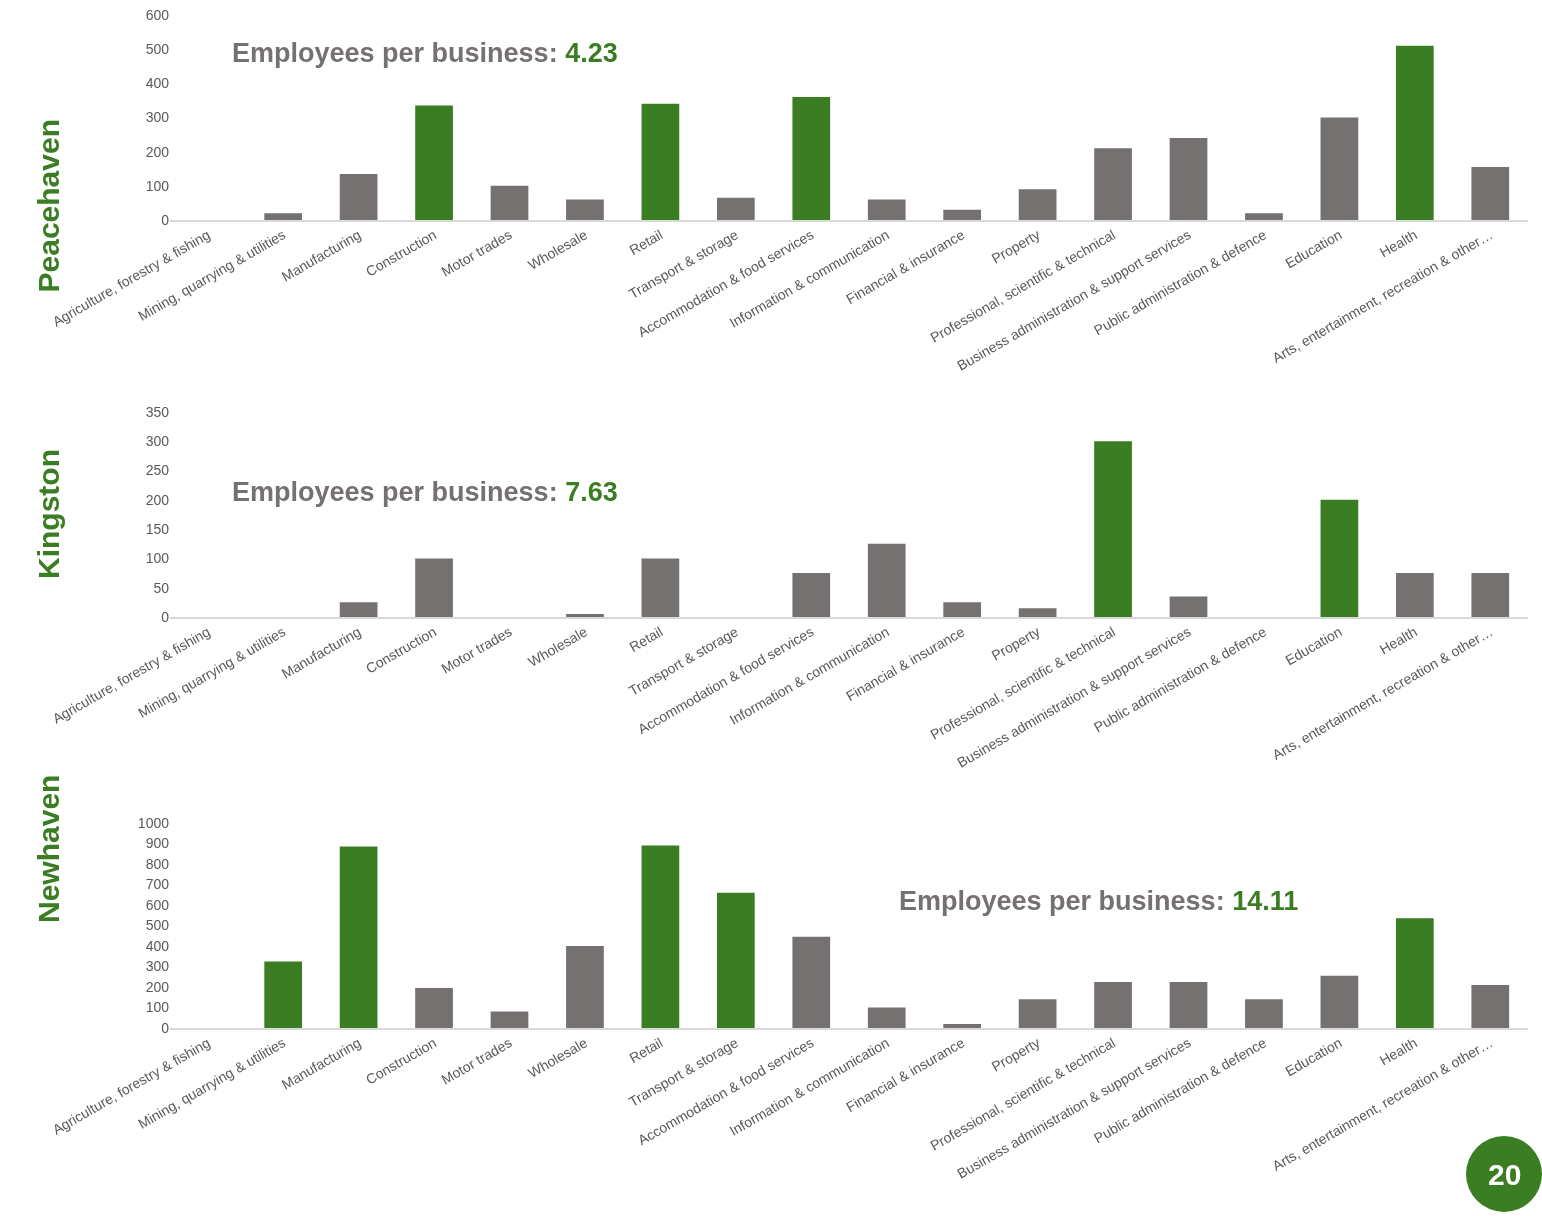  I want to click on y-tick-label: 250, so click(157, 470).